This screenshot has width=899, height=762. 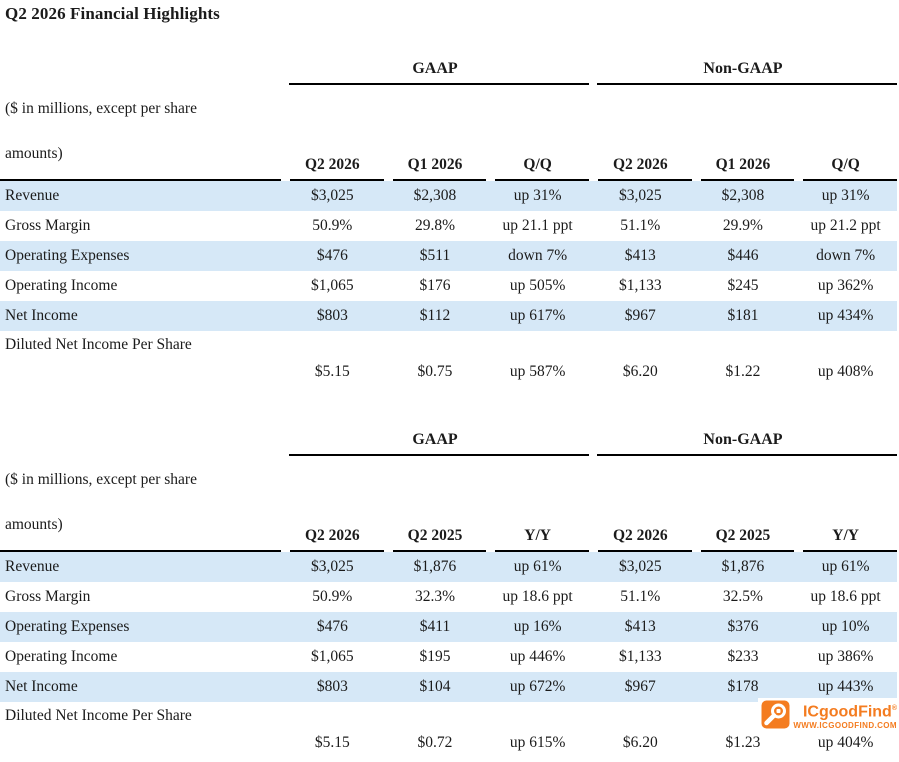 I want to click on table-cell: up 615%, so click(x=537, y=742).